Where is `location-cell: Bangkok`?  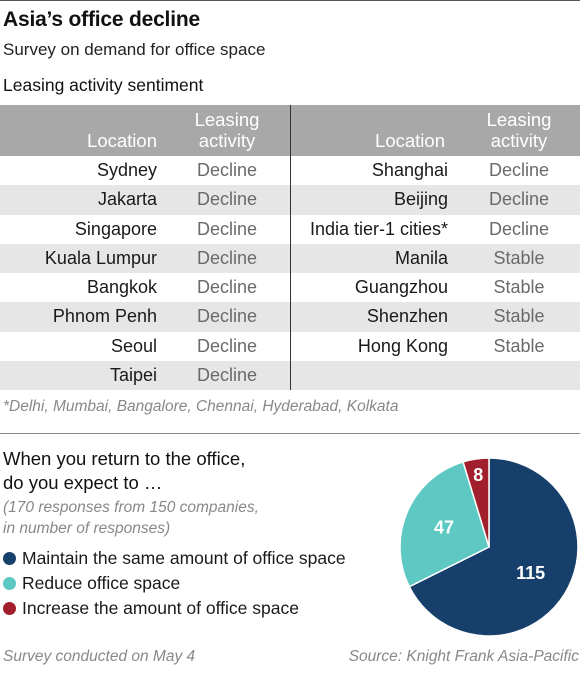 location-cell: Bangkok is located at coordinates (121, 287).